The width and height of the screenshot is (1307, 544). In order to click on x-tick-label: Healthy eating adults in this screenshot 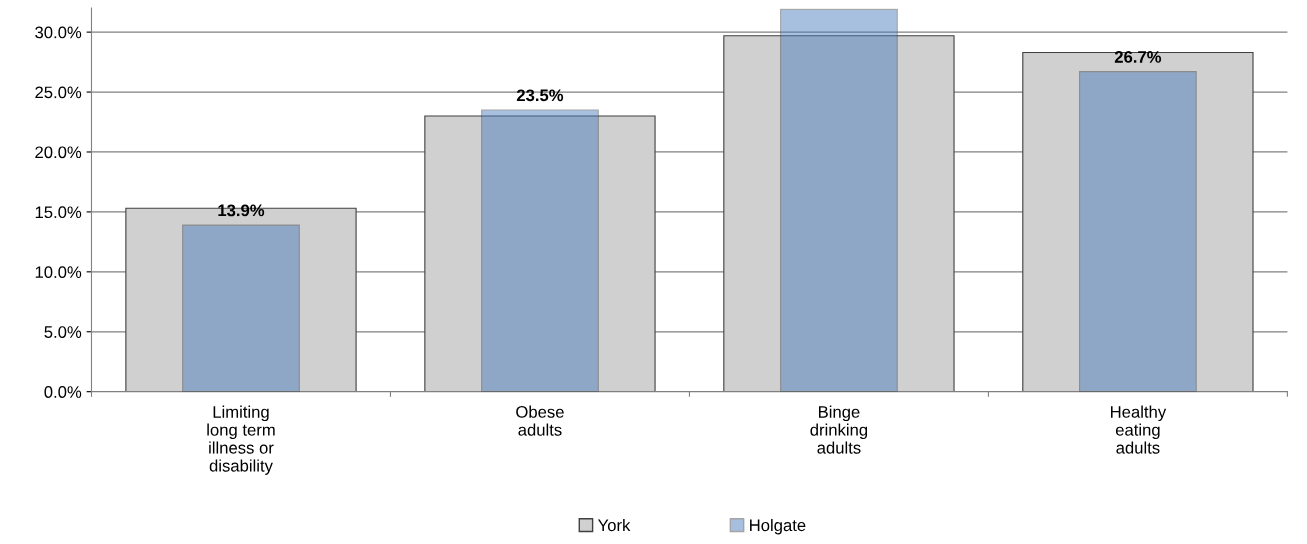, I will do `click(1139, 429)`.